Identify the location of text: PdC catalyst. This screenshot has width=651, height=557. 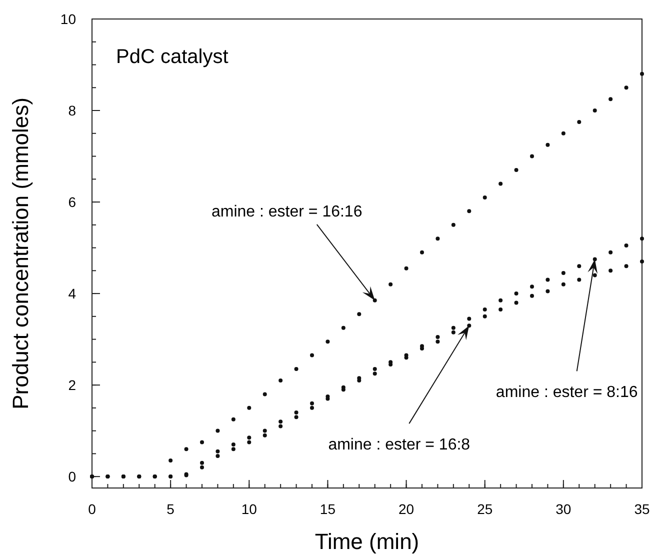
(172, 57).